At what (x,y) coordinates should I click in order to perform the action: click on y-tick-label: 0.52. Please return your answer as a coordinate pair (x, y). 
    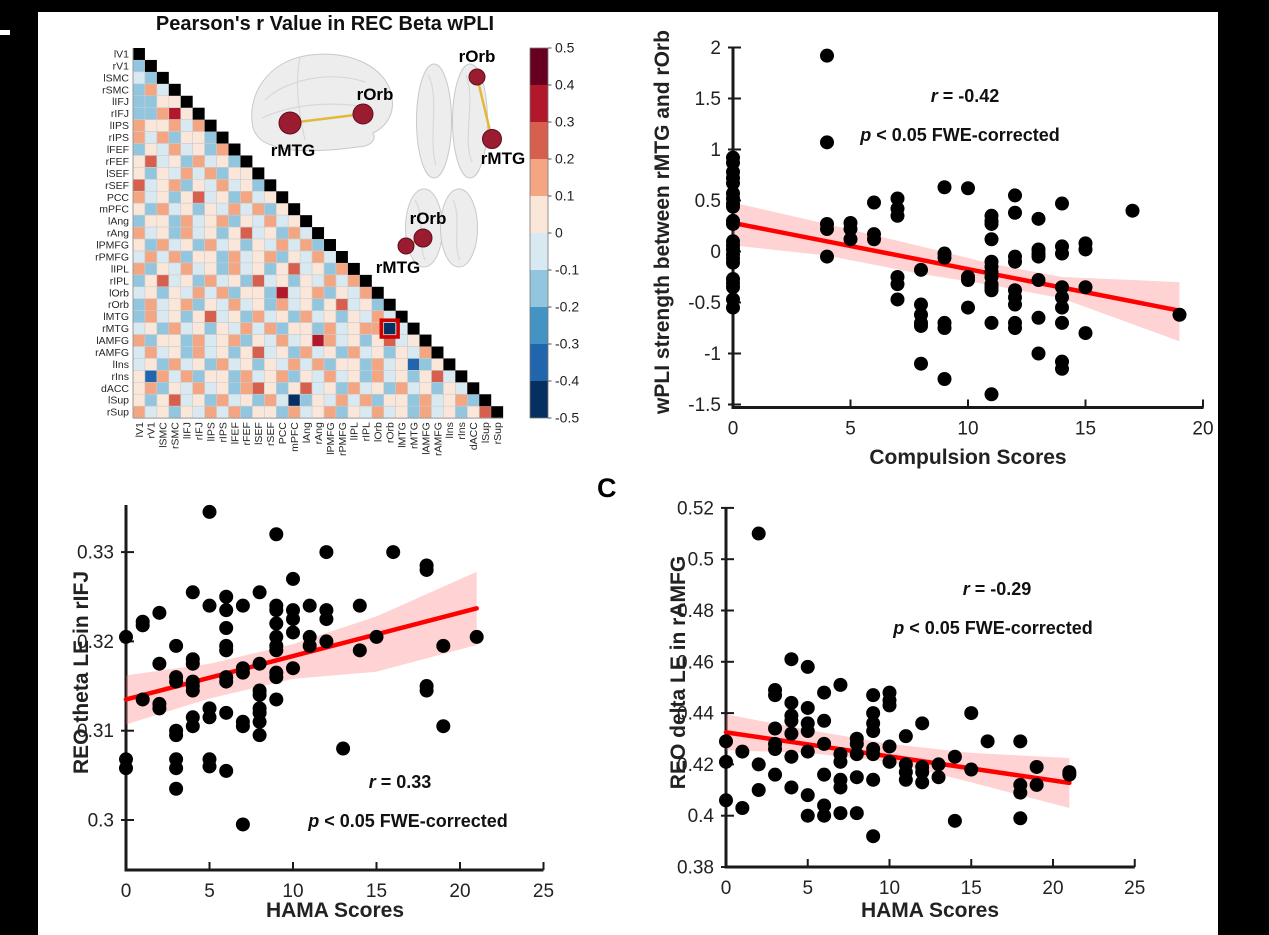
    Looking at the image, I should click on (695, 508).